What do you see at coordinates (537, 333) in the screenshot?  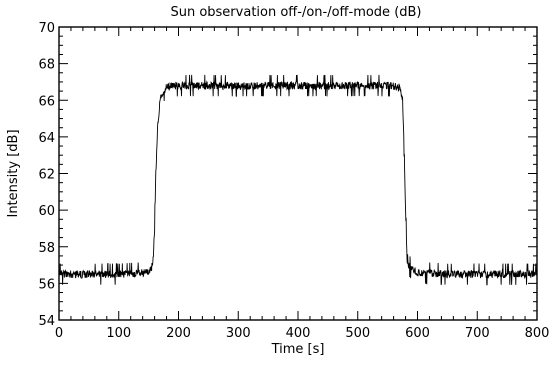 I see `x-tick-label: 800` at bounding box center [537, 333].